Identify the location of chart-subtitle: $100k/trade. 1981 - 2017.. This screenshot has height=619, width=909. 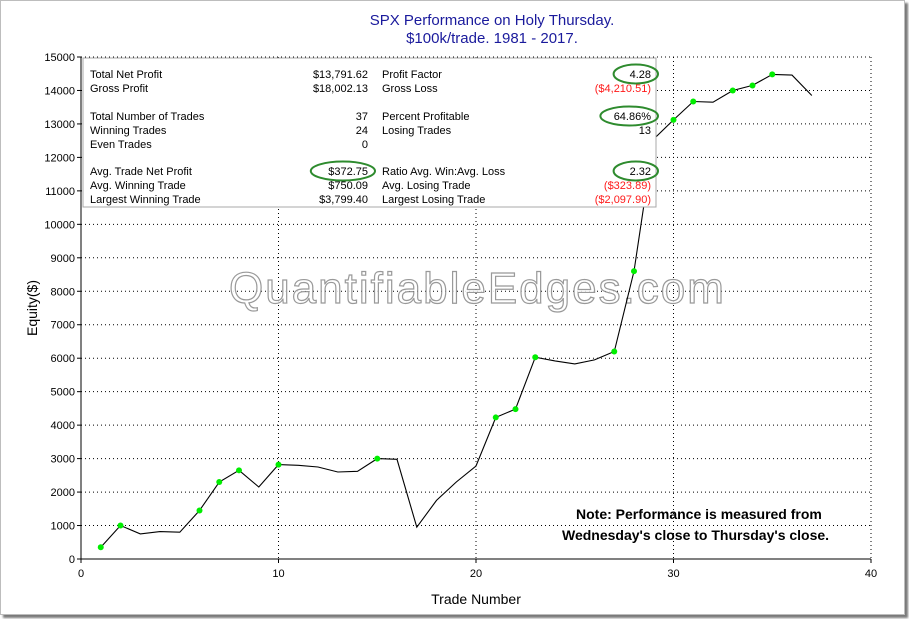
(492, 38).